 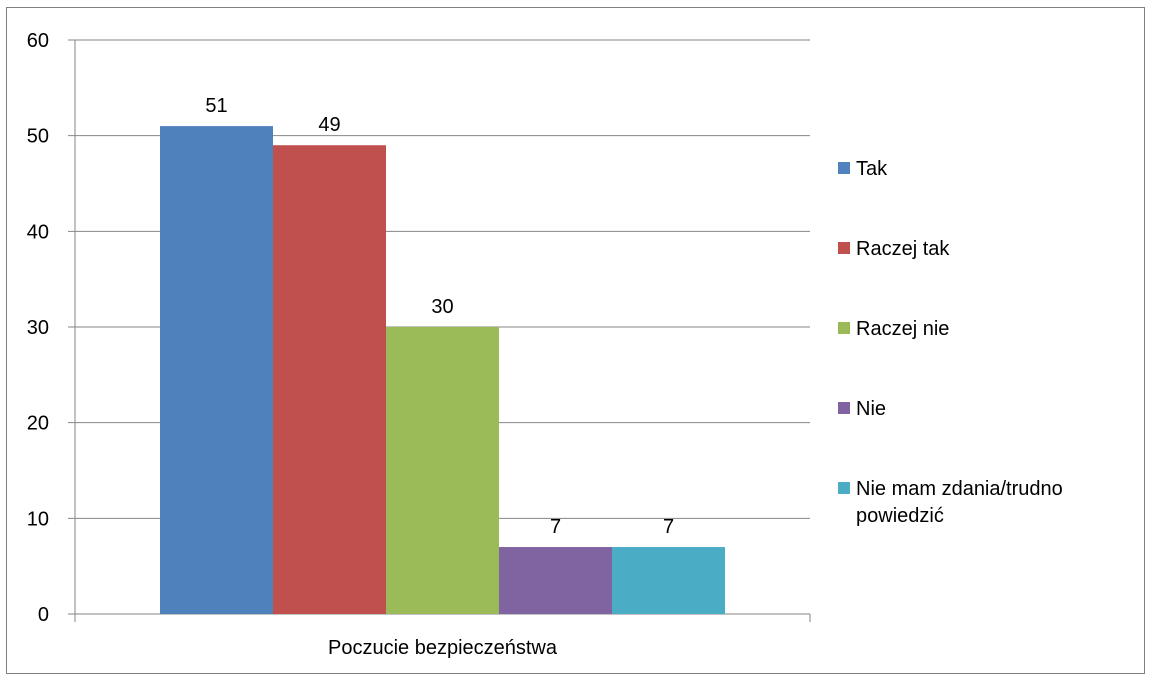 What do you see at coordinates (43, 615) in the screenshot?
I see `y-tick-label: 0` at bounding box center [43, 615].